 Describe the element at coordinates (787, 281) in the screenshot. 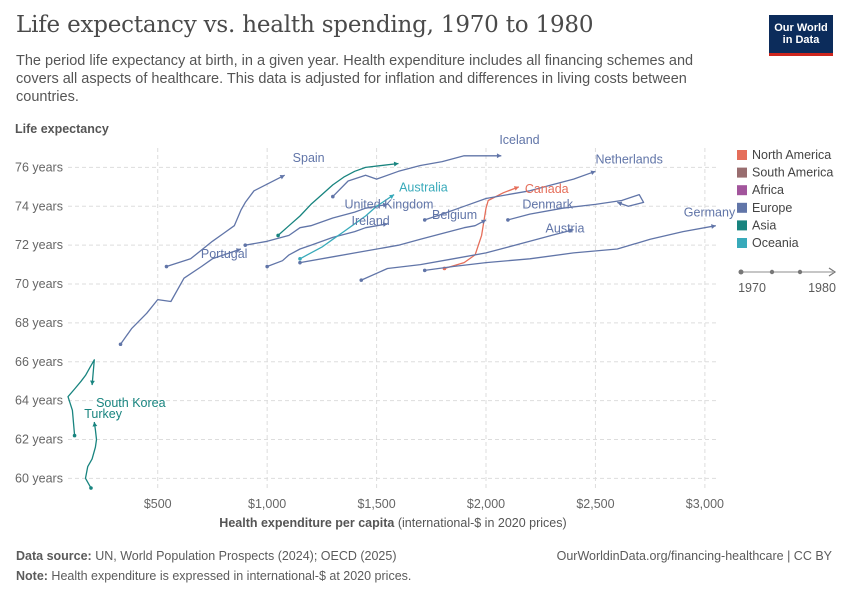

I see `time-slider: 1970 1980` at that location.